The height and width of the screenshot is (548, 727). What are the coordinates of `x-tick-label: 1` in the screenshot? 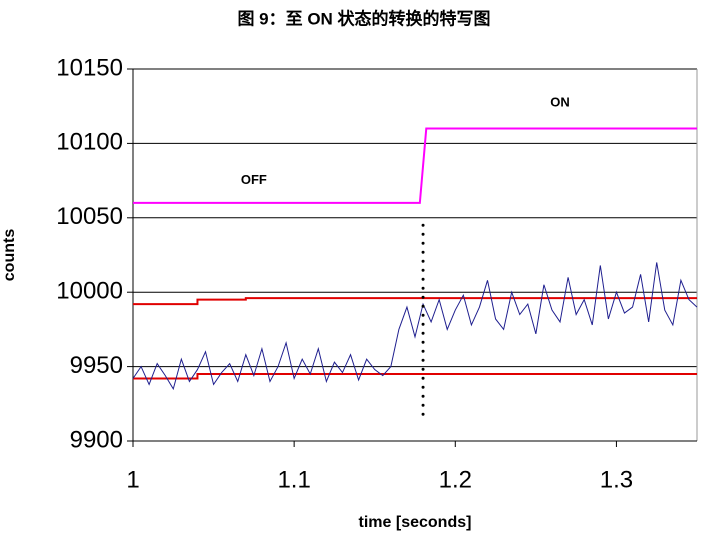 It's located at (132, 479).